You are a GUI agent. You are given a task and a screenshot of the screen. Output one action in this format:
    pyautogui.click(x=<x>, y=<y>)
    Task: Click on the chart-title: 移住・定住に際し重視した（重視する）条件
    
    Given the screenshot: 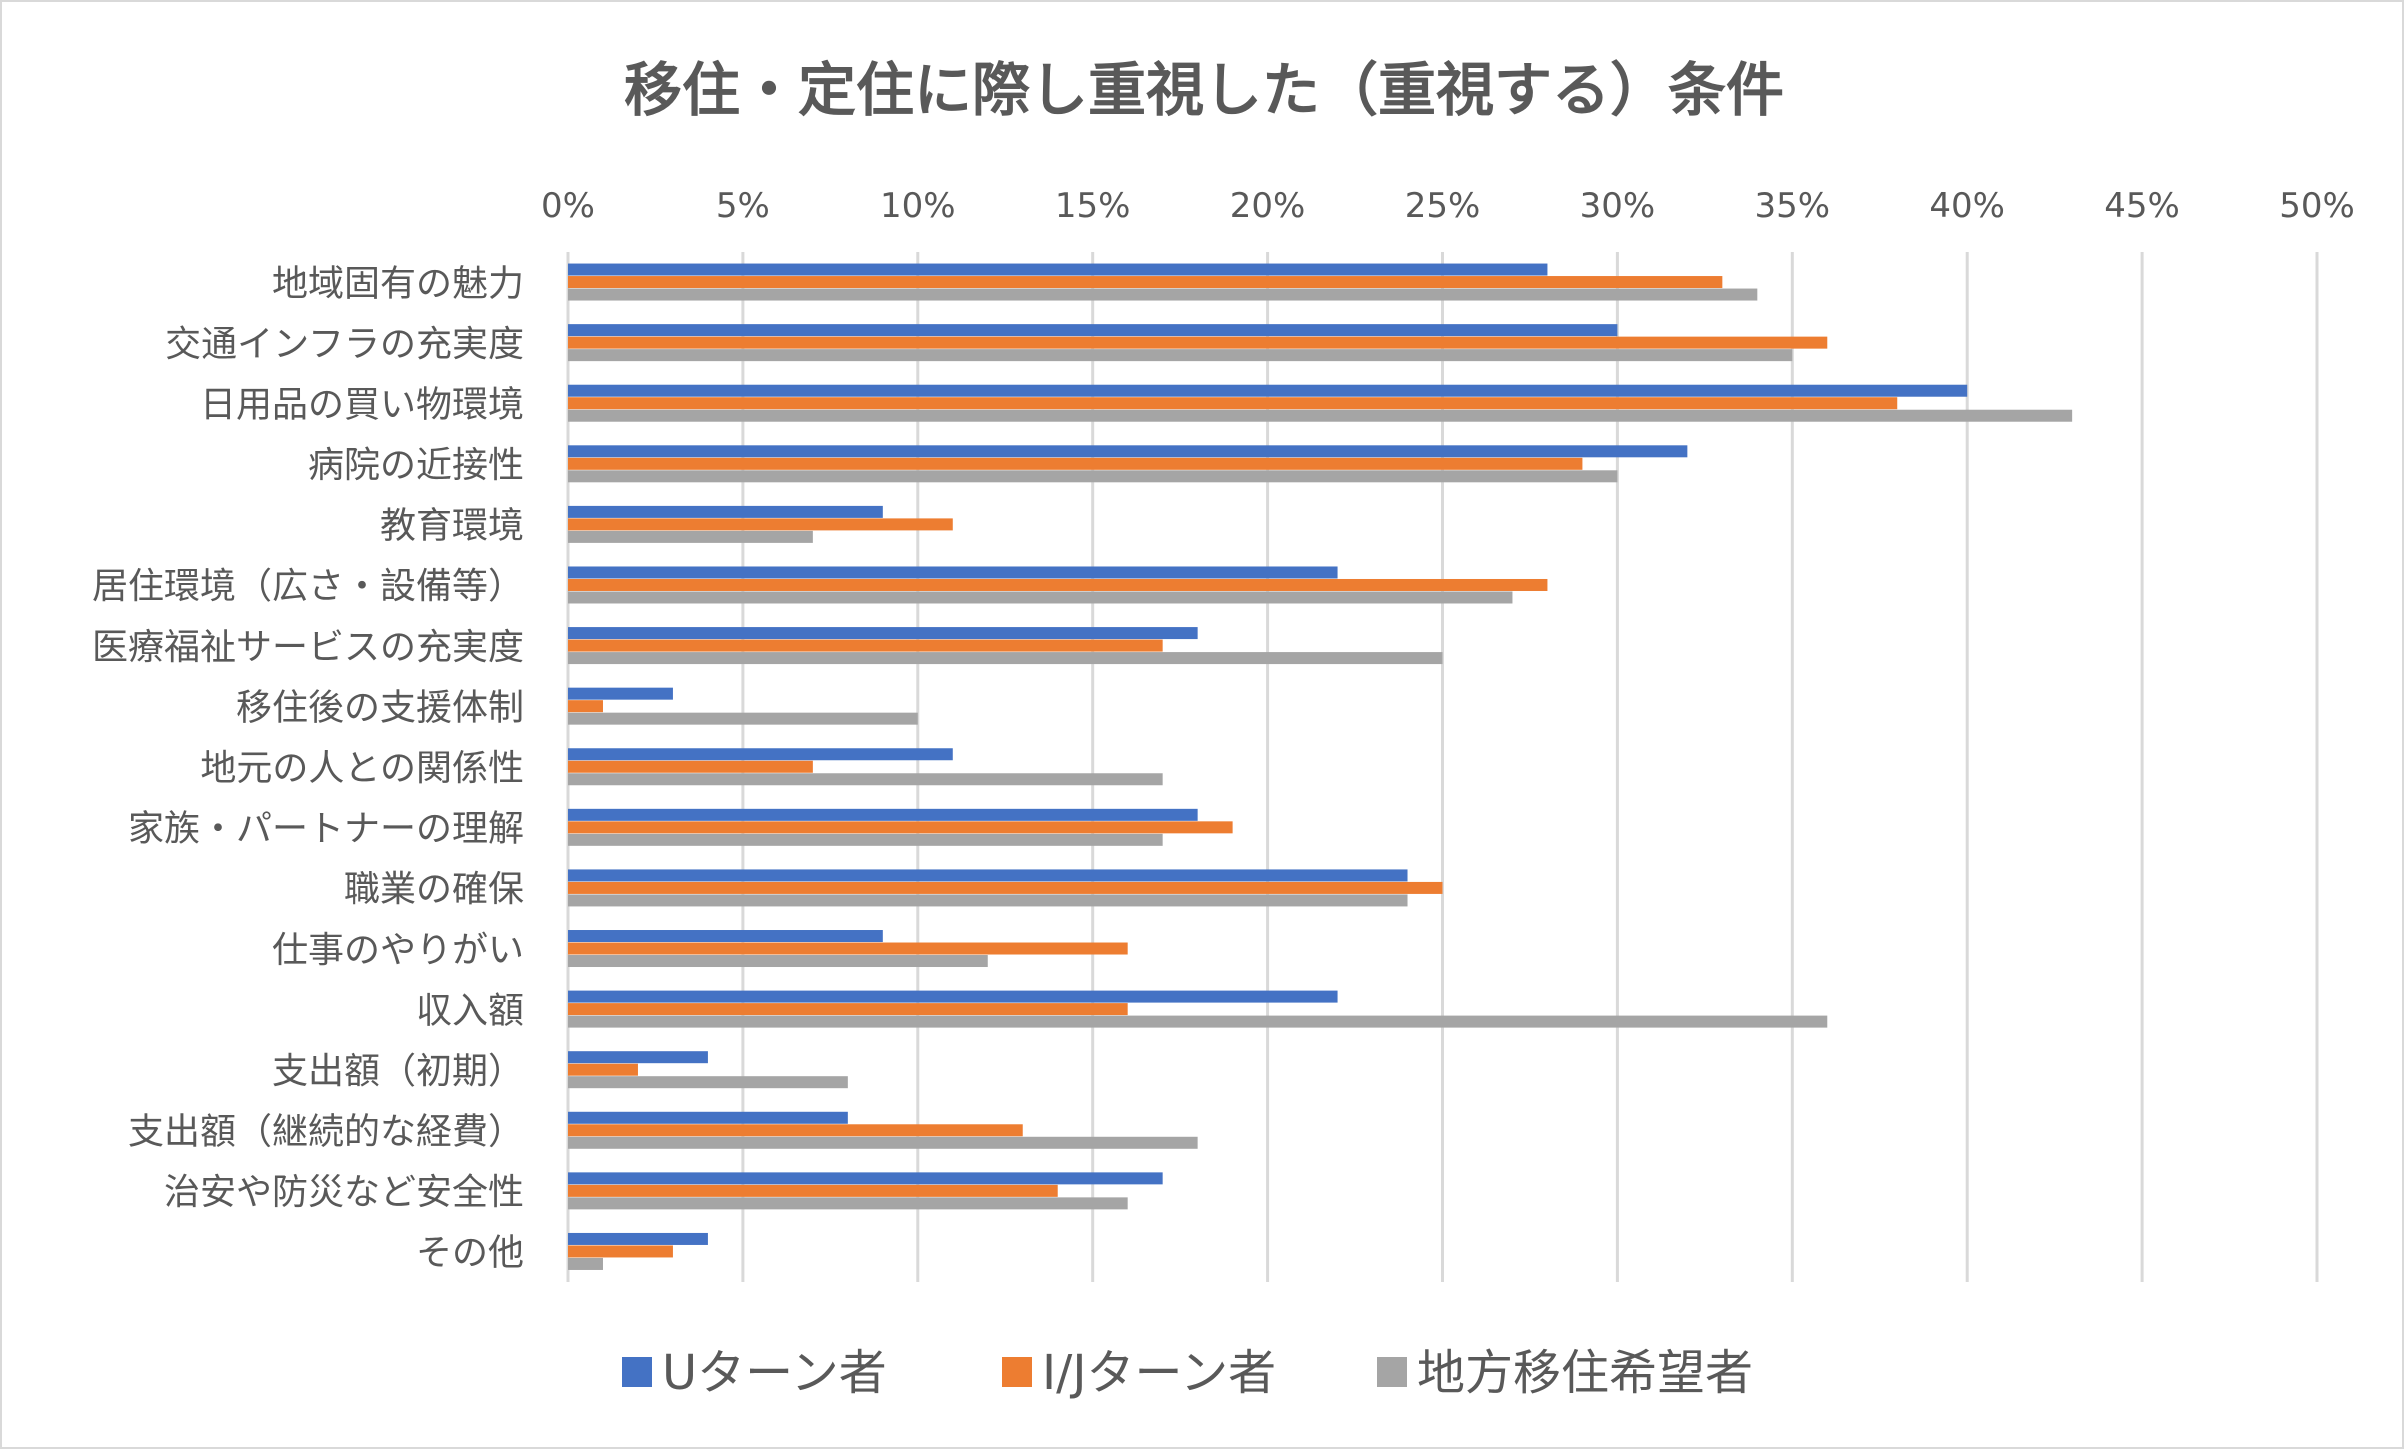 What is the action you would take?
    pyautogui.click(x=1204, y=90)
    